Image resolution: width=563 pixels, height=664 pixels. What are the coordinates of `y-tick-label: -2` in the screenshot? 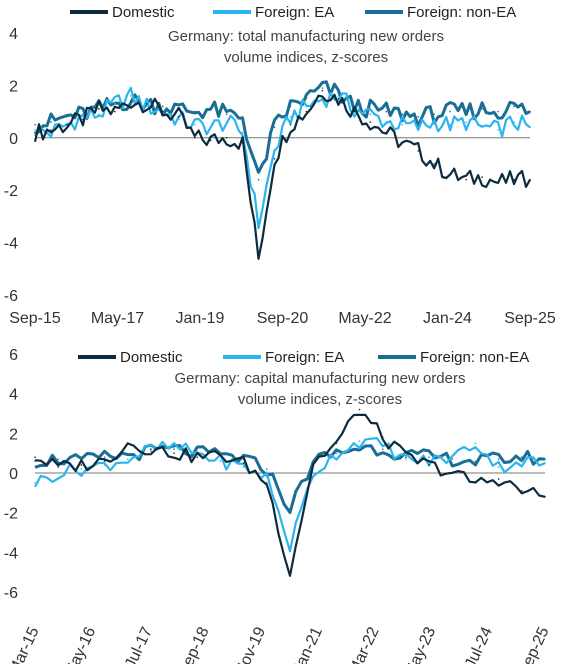 It's located at (11, 514).